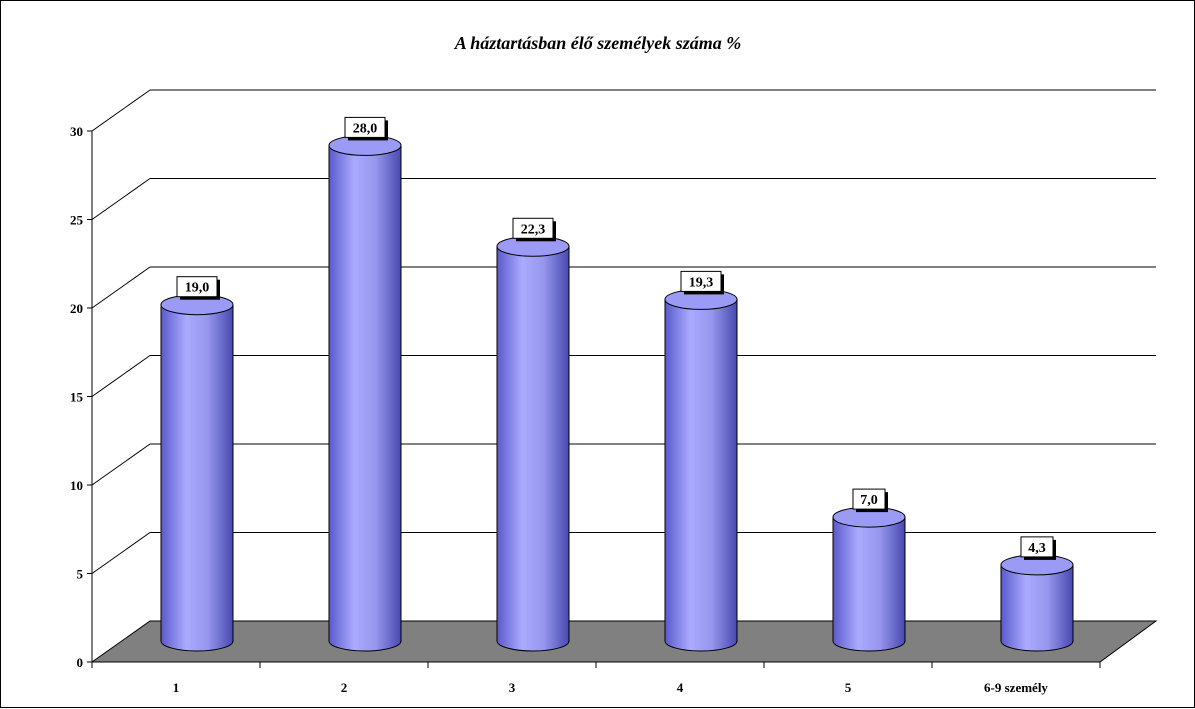  I want to click on y-tick-label-20: 20, so click(76, 308).